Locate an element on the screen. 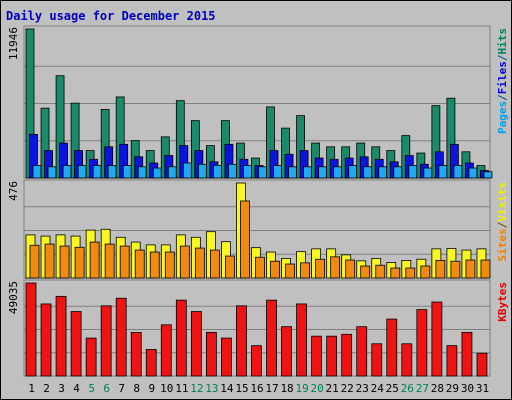 The image size is (512, 400). x-tick-label-day-2: 2 is located at coordinates (46, 388).